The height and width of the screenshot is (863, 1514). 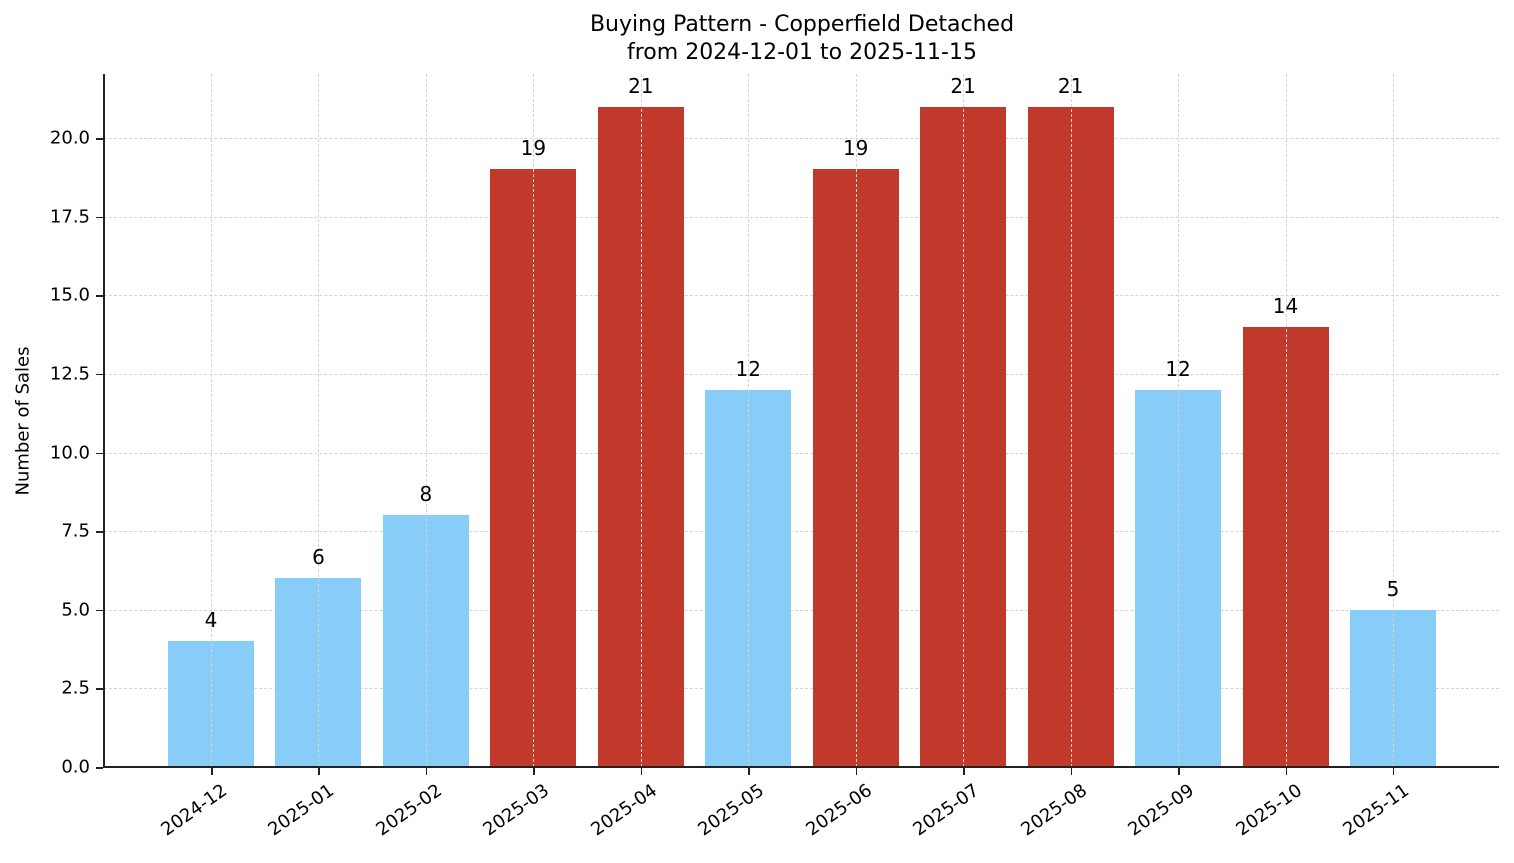 I want to click on x-tick-label: 2025-03, so click(x=516, y=810).